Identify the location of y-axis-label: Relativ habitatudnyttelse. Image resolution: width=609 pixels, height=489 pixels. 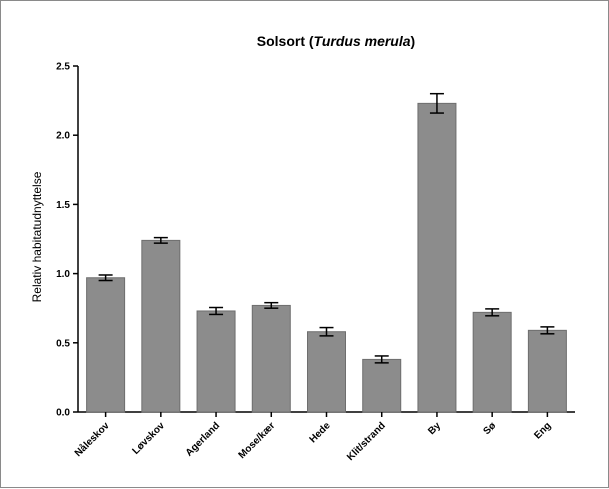
(37, 236).